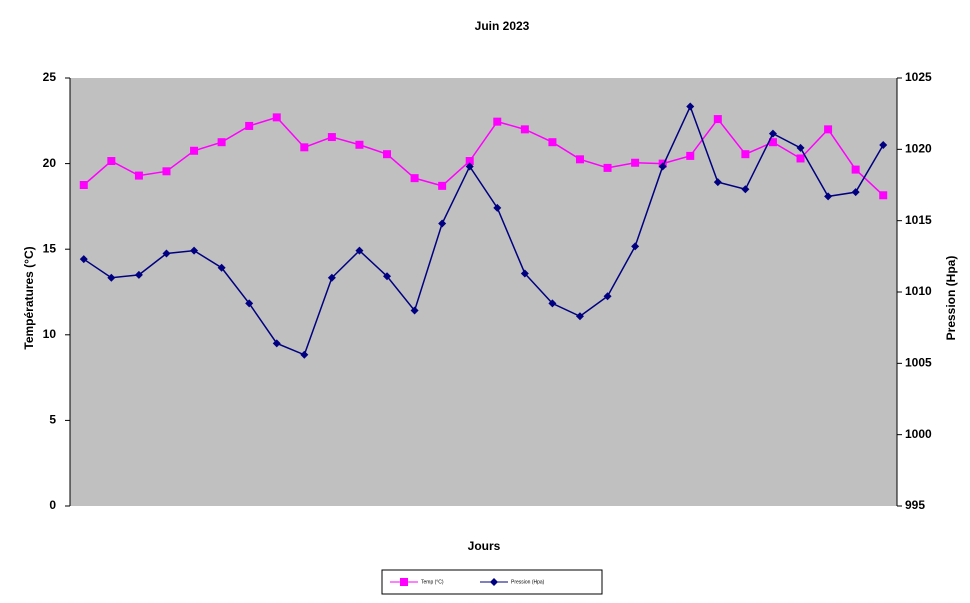 The width and height of the screenshot is (970, 603). What do you see at coordinates (918, 220) in the screenshot?
I see `y2-tick-label: 1015` at bounding box center [918, 220].